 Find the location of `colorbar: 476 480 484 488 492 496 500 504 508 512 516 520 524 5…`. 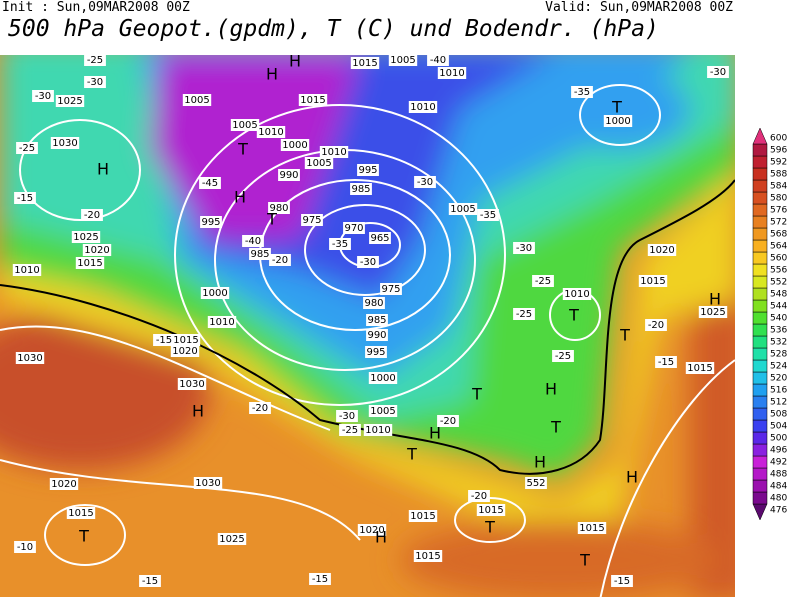

colorbar: 476 480 484 488 492 496 500 504 508 512 516 520 524 5… is located at coordinates (769, 324).